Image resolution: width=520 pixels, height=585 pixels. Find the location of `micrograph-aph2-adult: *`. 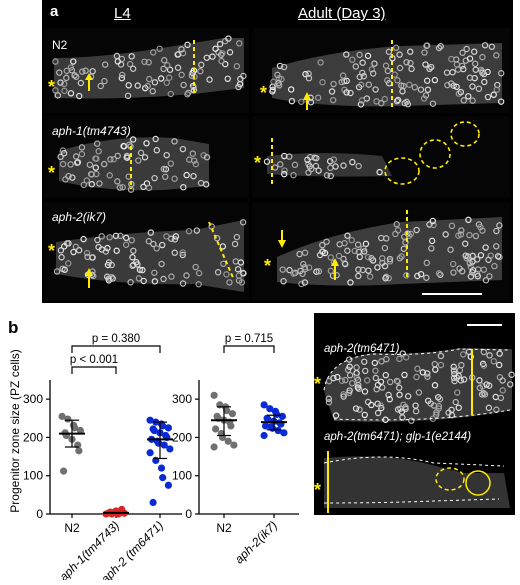

micrograph-aph2-adult: * is located at coordinates (381, 251).